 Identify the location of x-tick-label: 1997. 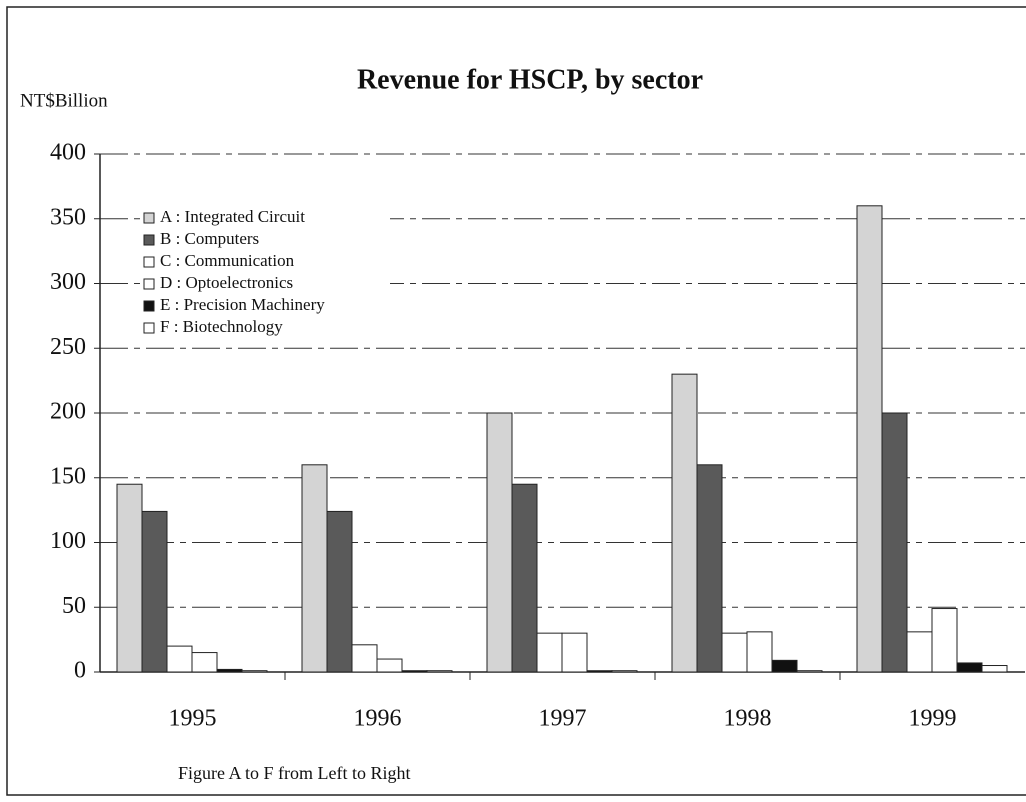
(563, 719).